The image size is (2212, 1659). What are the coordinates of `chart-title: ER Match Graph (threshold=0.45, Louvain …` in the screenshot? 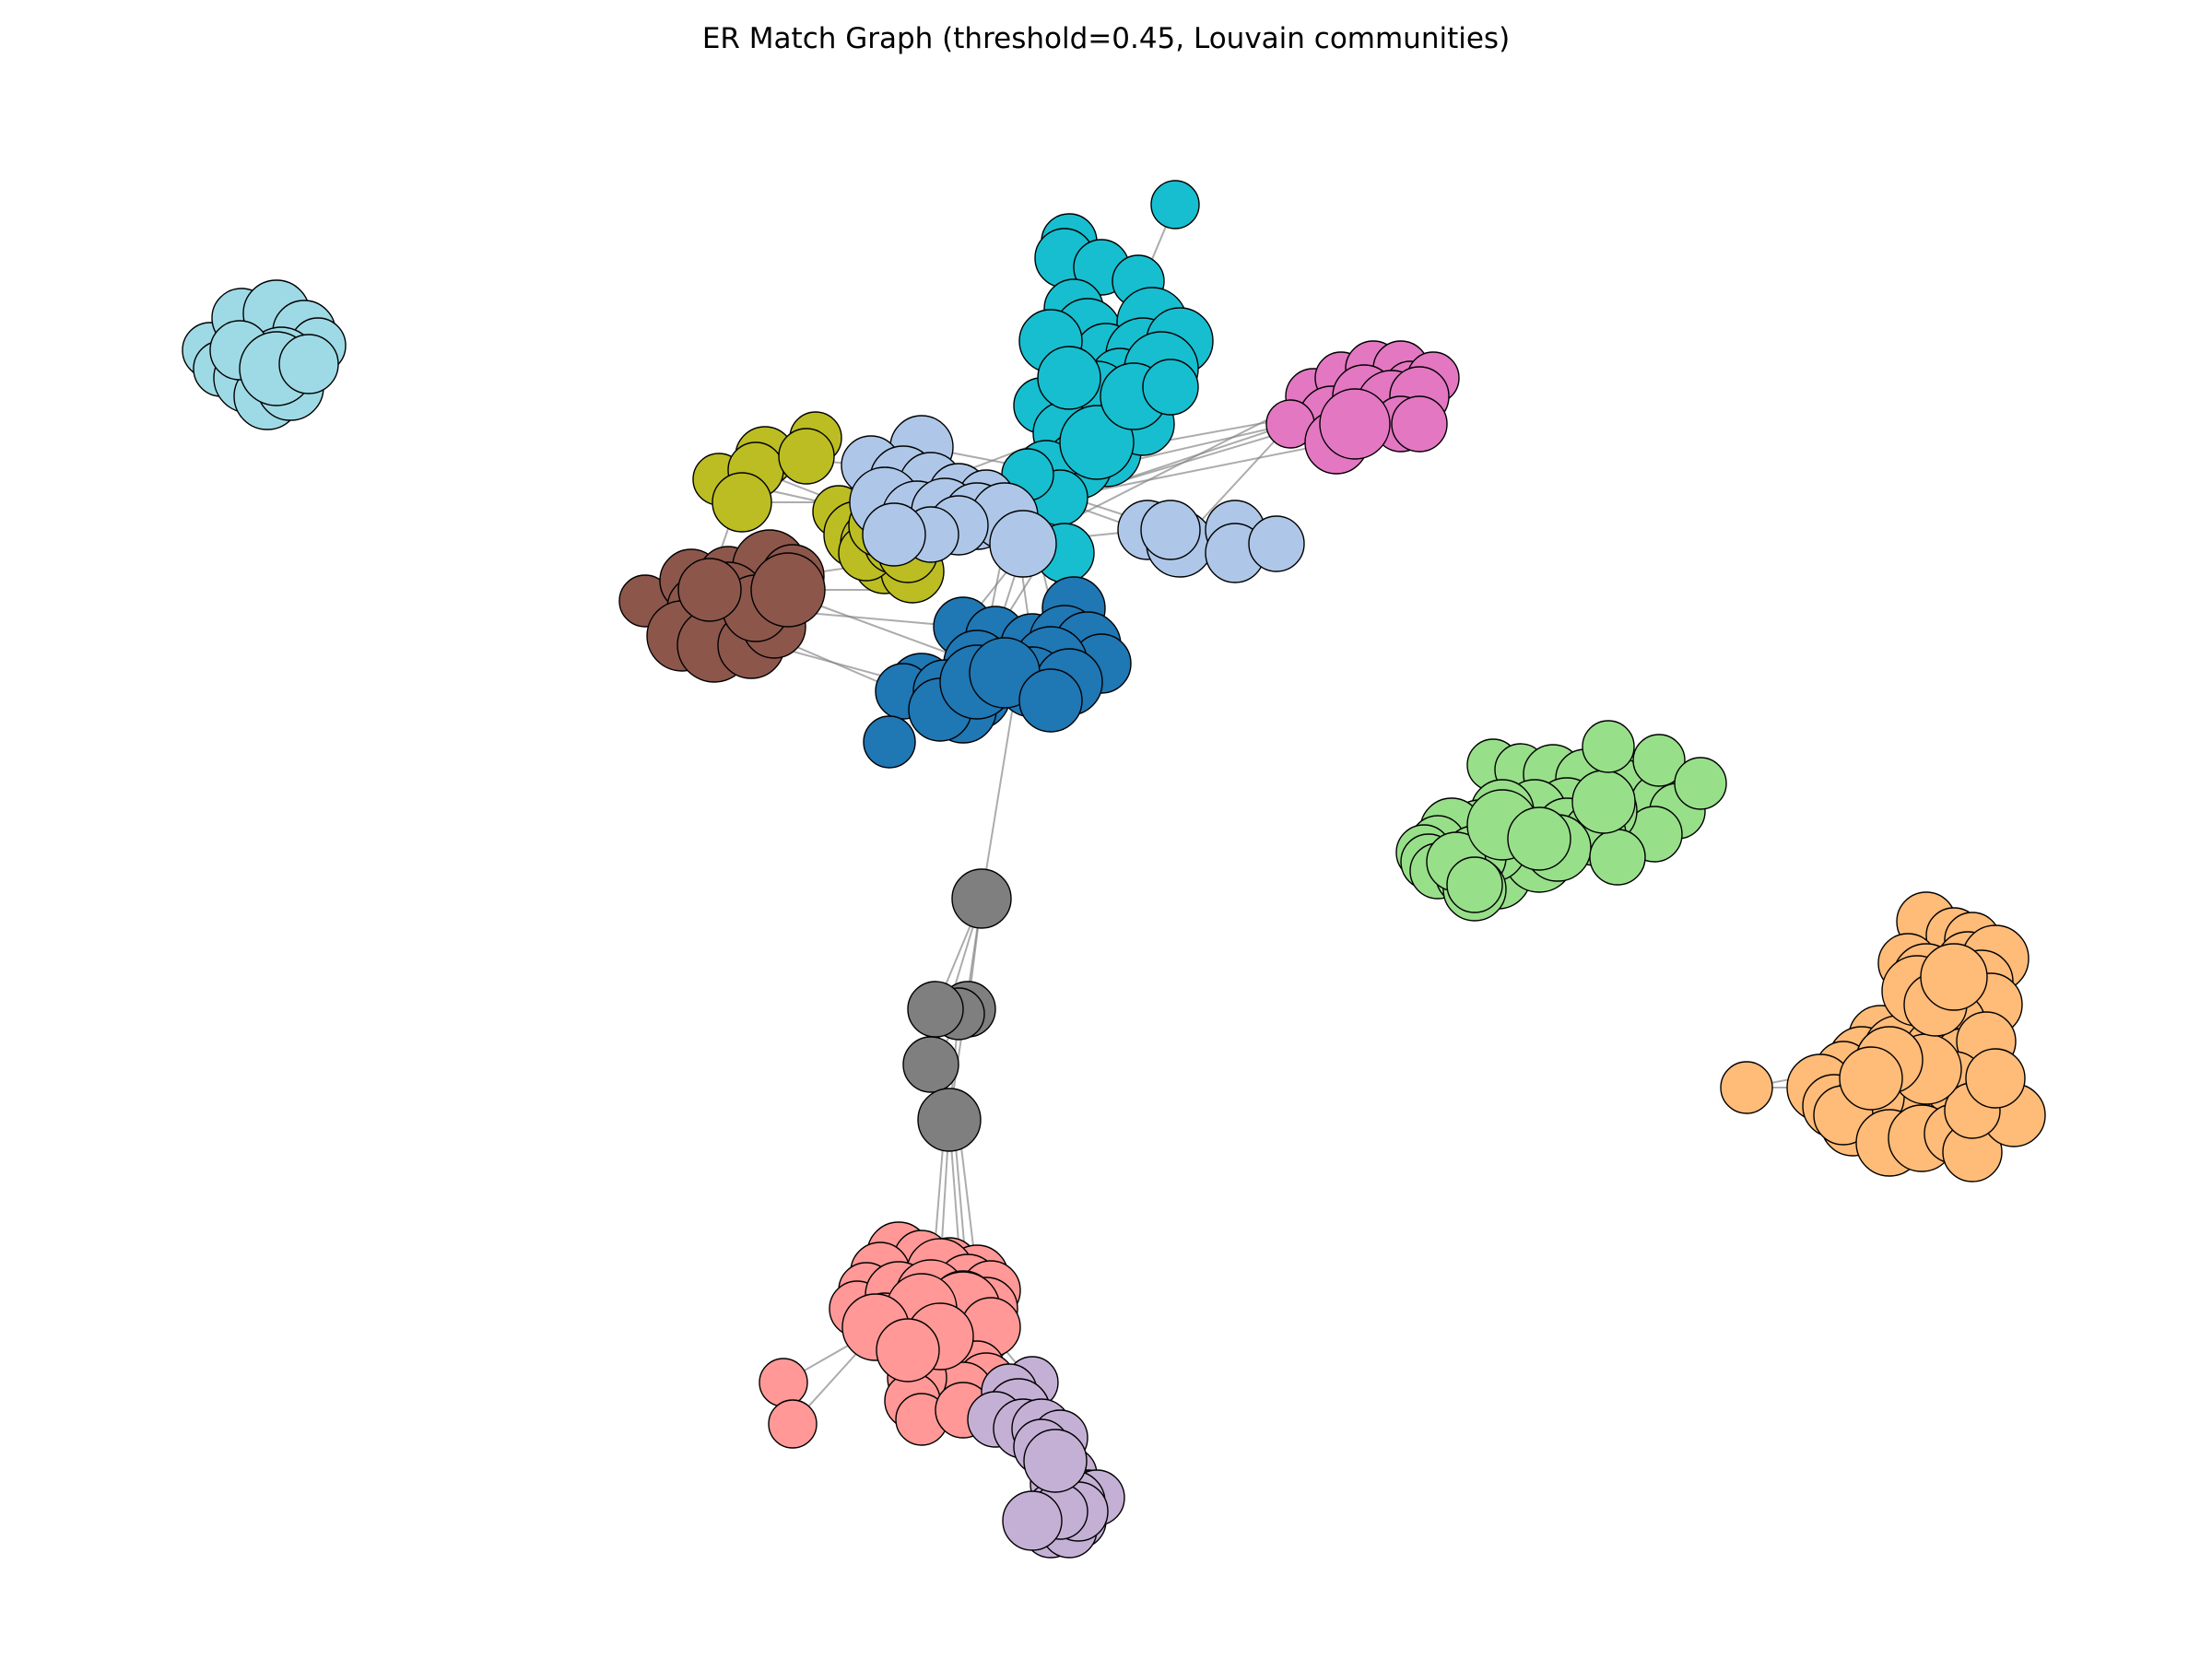 It's located at (1106, 38).